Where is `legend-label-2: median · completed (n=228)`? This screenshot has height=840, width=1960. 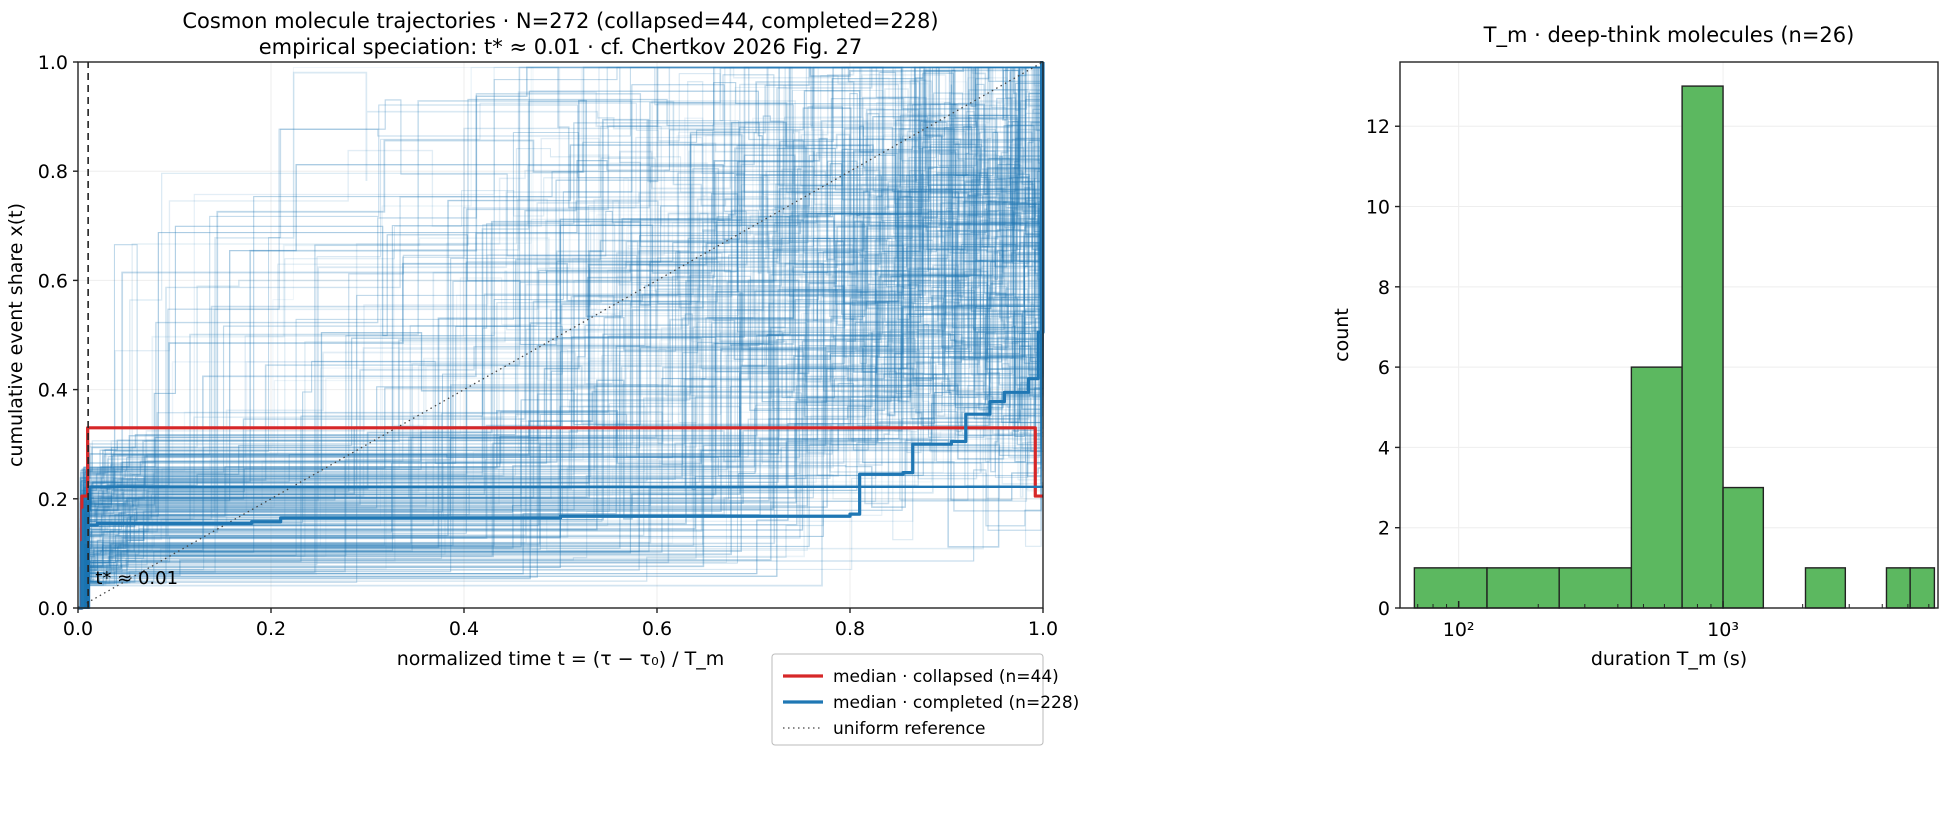
legend-label-2: median · completed (n=228) is located at coordinates (956, 703).